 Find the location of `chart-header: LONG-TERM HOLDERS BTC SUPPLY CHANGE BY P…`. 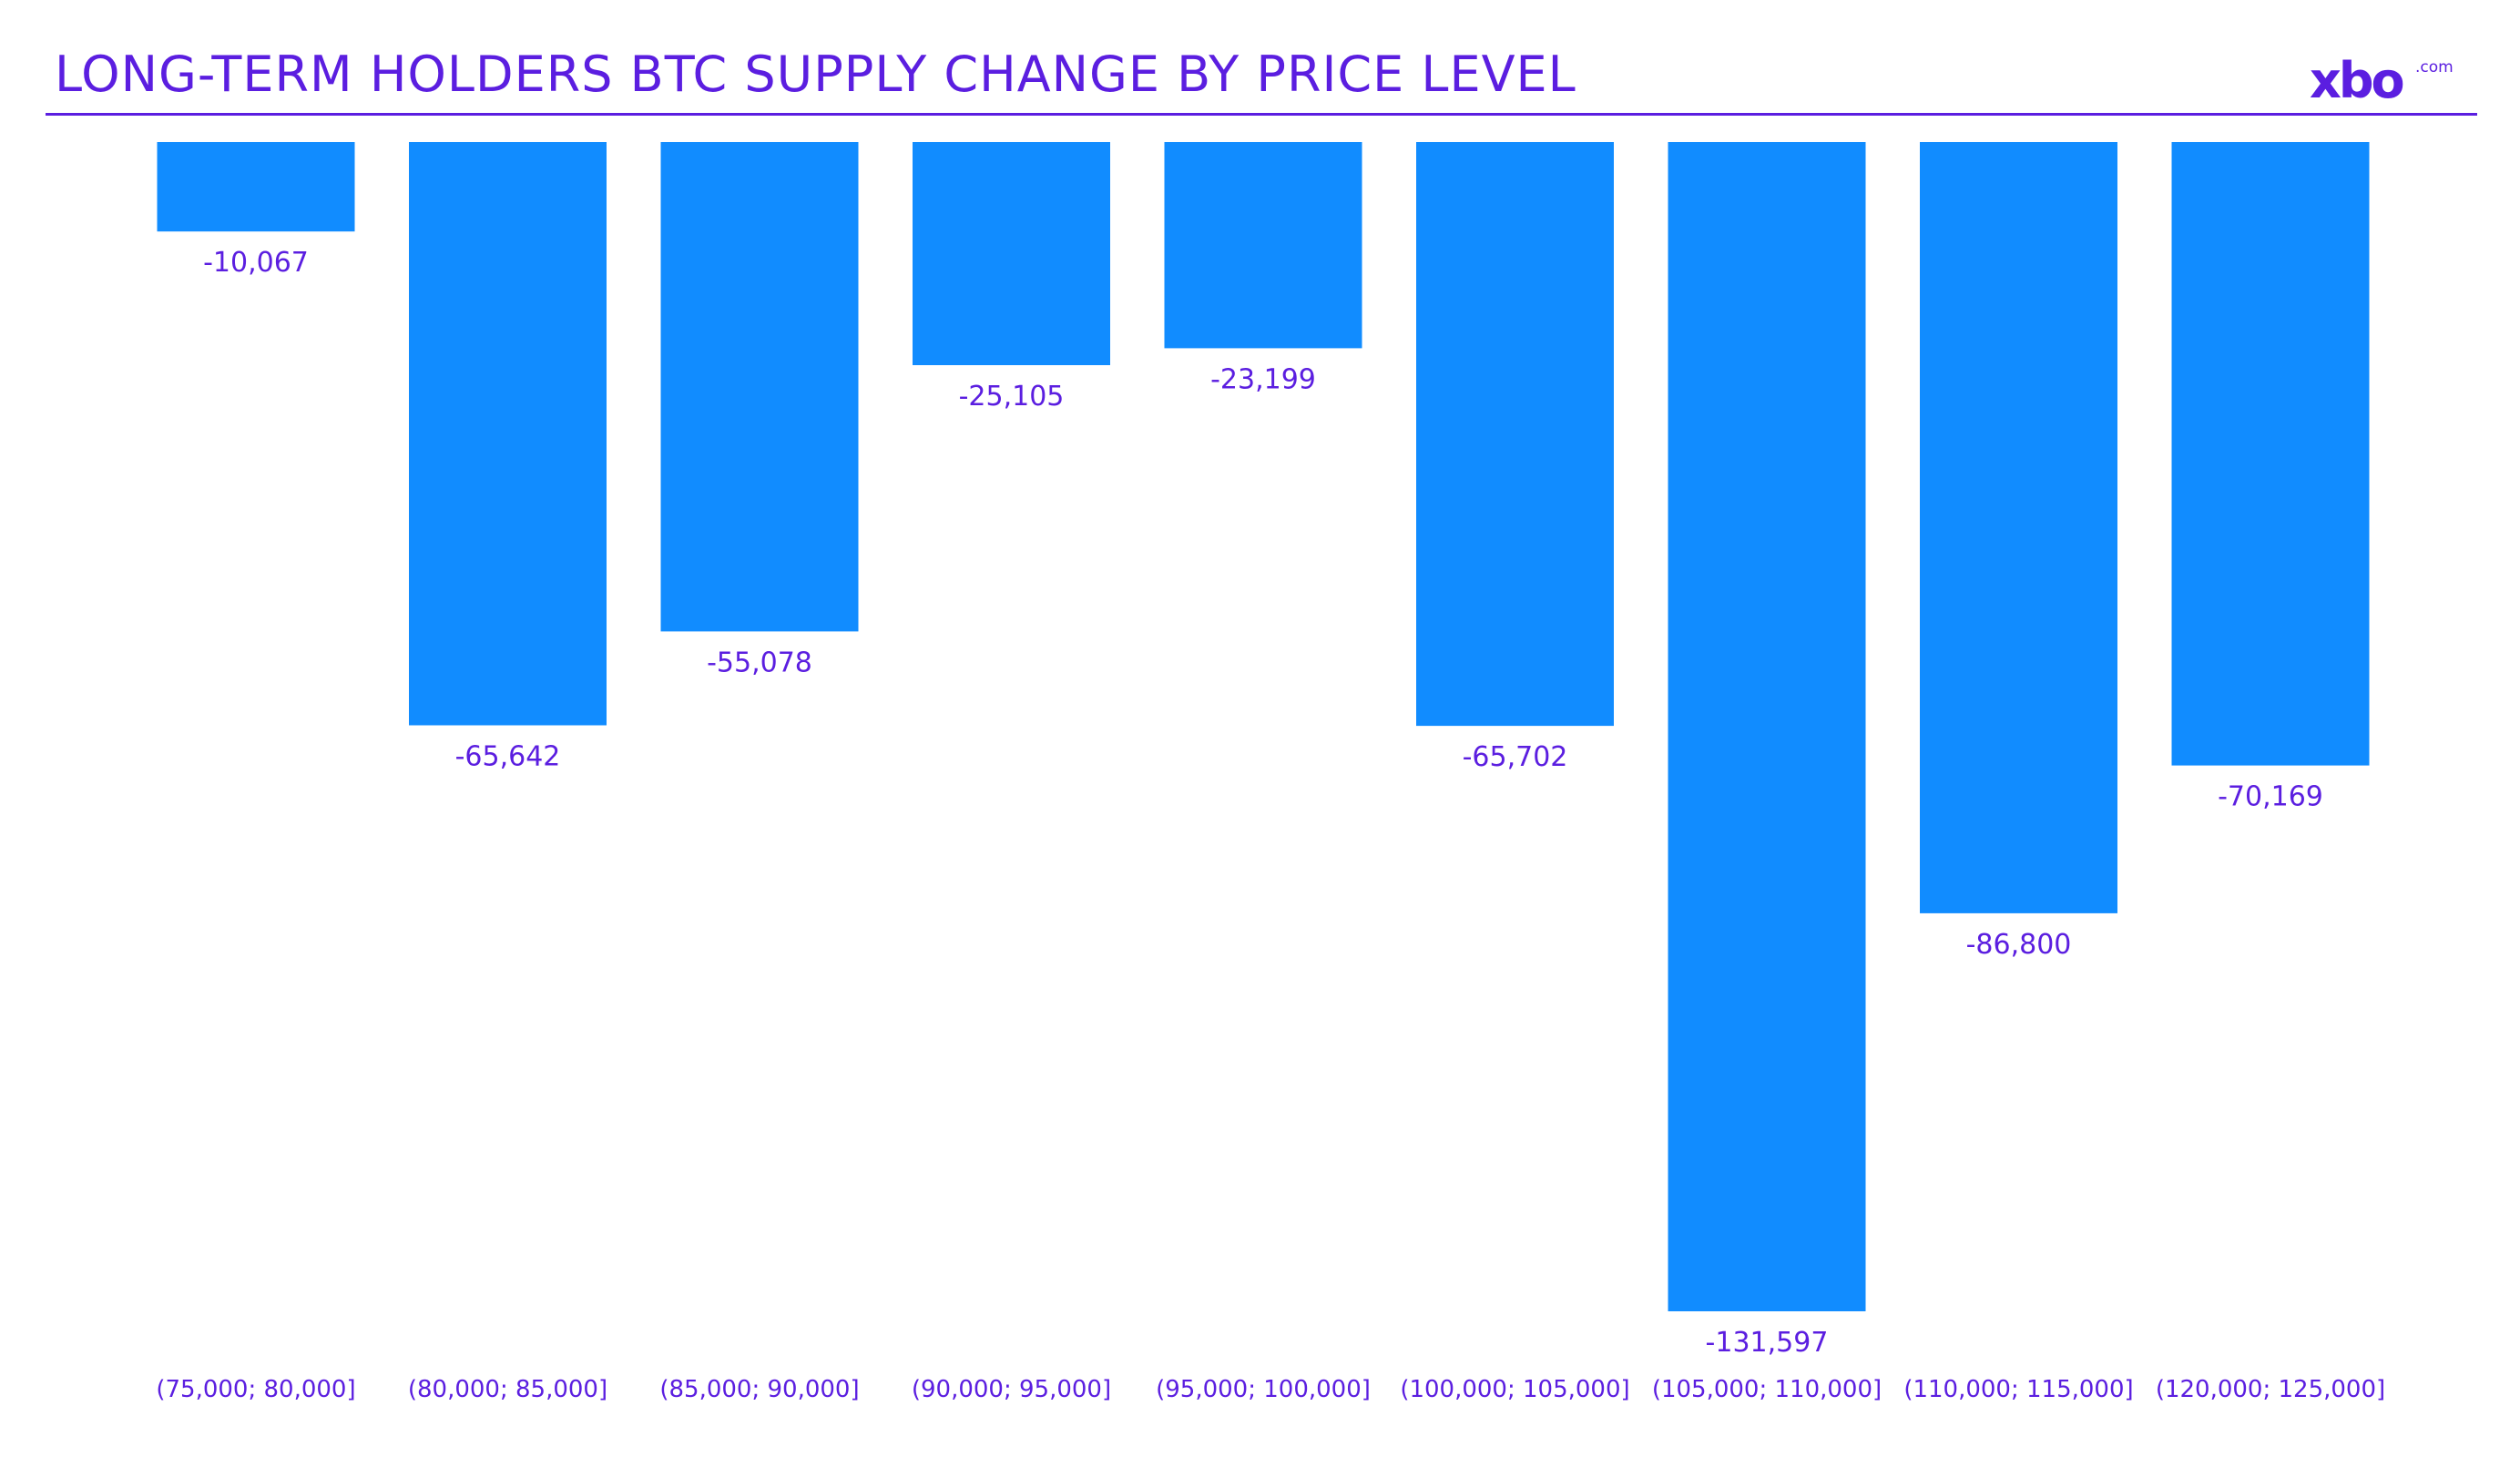

chart-header: LONG-TERM HOLDERS BTC SUPPLY CHANGE BY P… is located at coordinates (1260, 58).